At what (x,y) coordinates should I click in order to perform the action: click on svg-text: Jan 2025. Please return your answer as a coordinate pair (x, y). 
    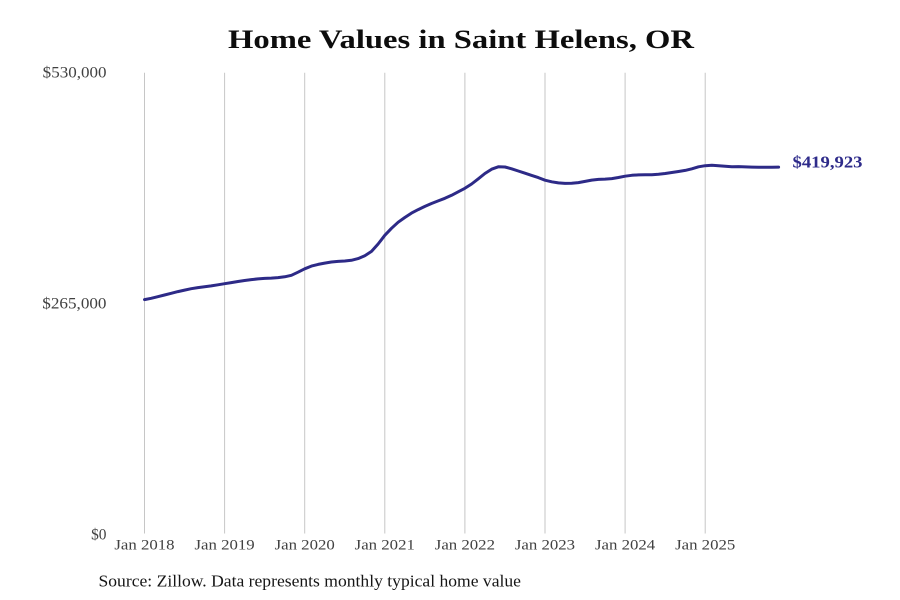
    Looking at the image, I should click on (705, 545).